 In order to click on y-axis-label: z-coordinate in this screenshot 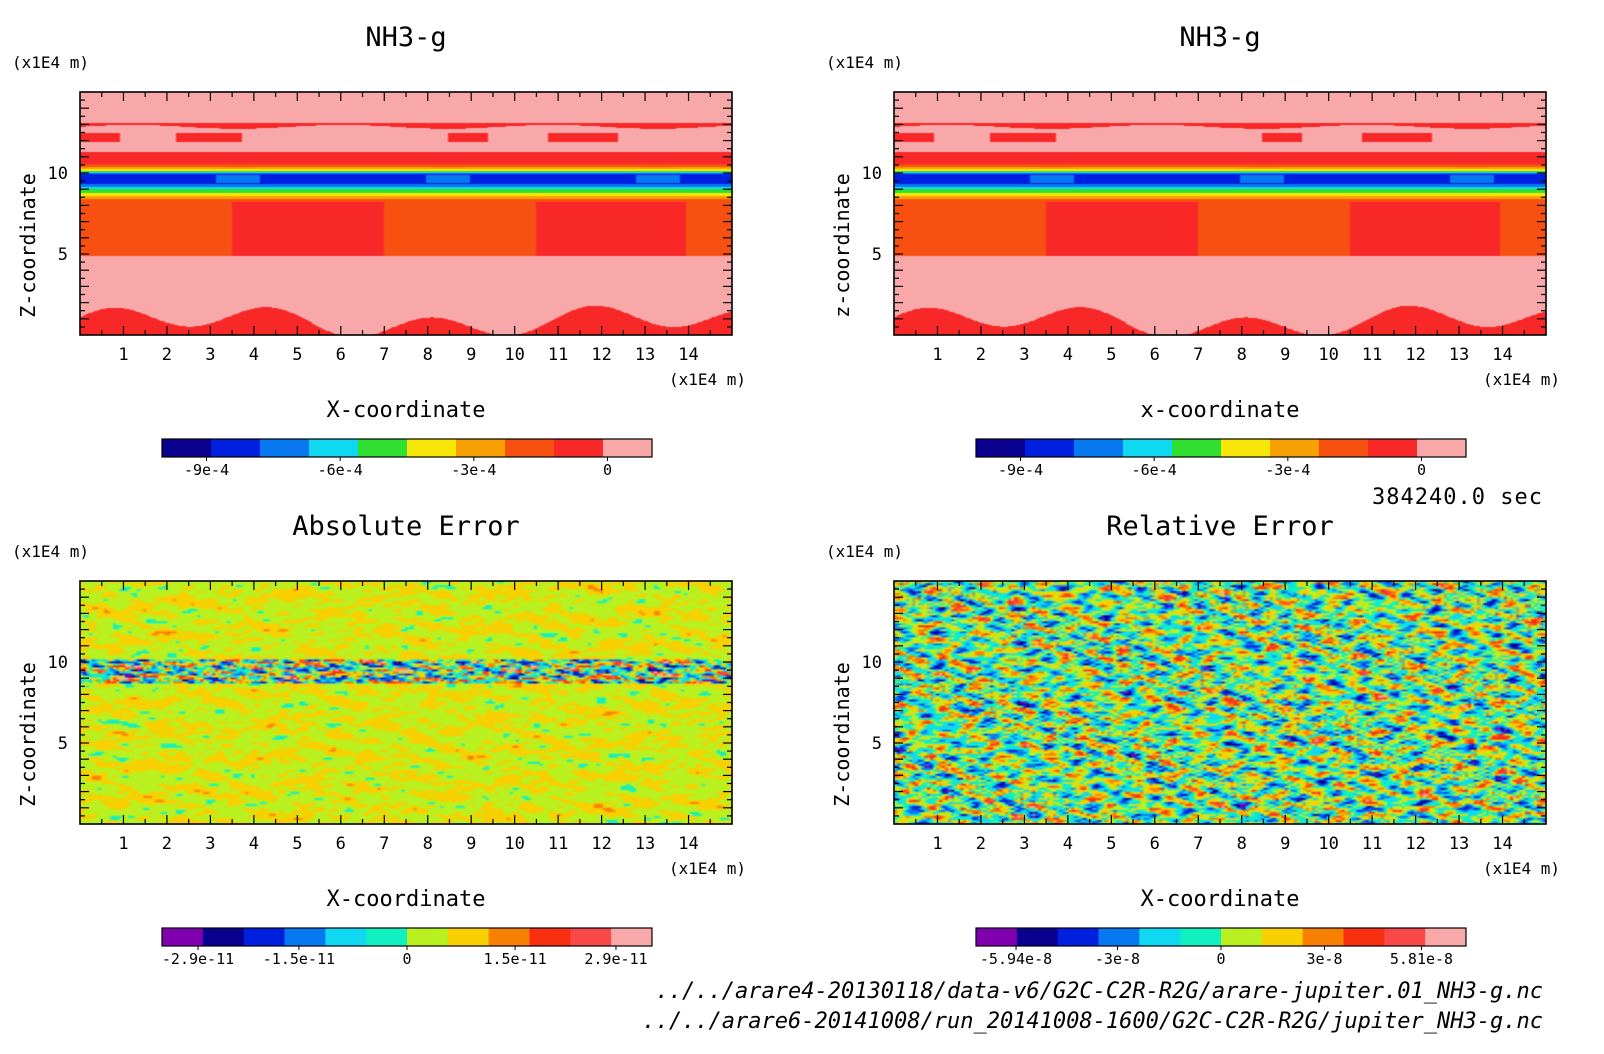, I will do `click(842, 245)`.